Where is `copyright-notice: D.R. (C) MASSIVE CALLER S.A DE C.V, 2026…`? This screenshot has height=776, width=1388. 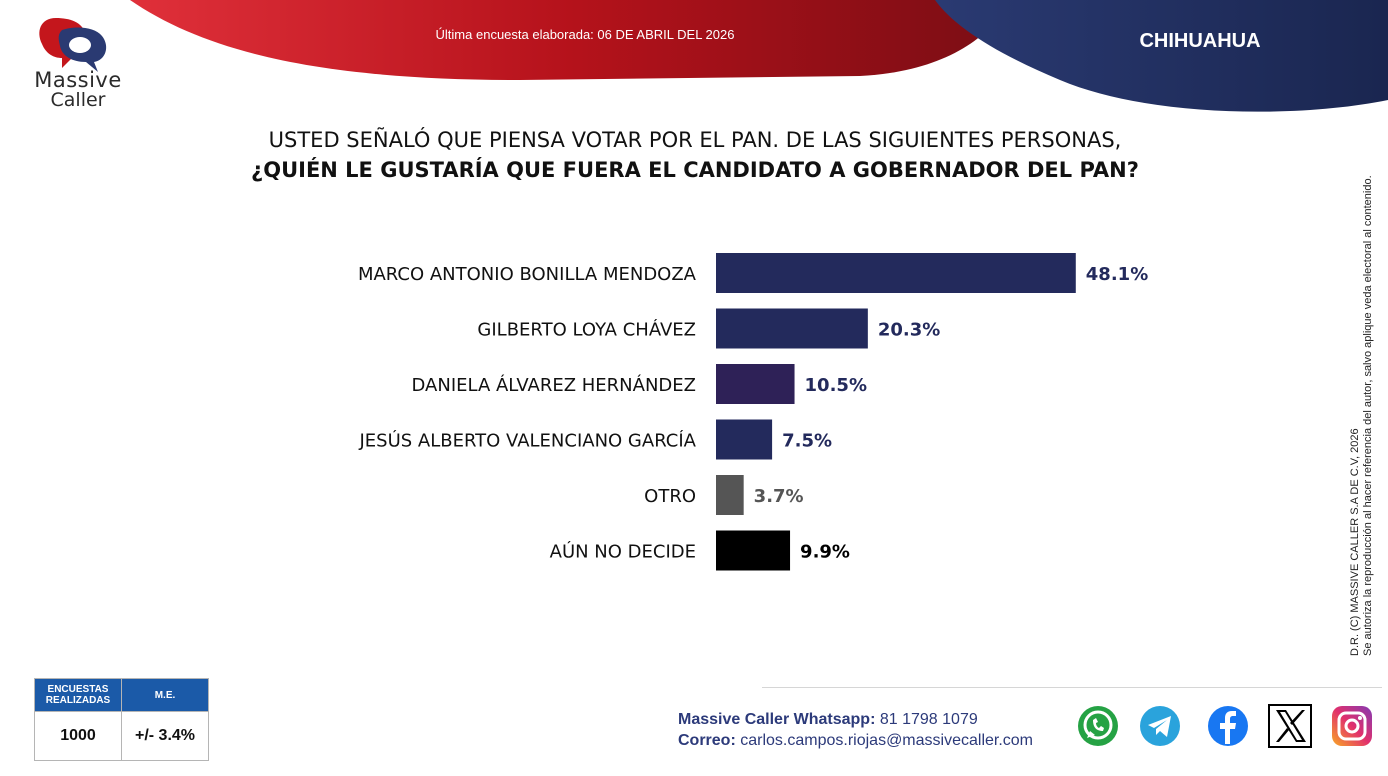 copyright-notice: D.R. (C) MASSIVE CALLER S.A DE C.V, 2026… is located at coordinates (1362, 396).